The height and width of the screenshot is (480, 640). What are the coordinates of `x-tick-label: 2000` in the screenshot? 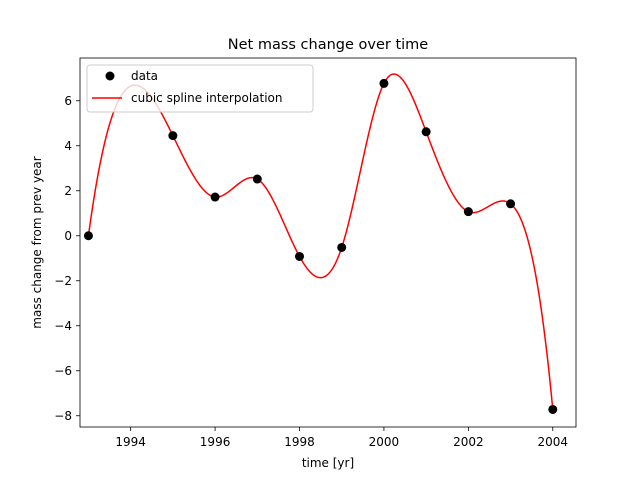 It's located at (384, 442).